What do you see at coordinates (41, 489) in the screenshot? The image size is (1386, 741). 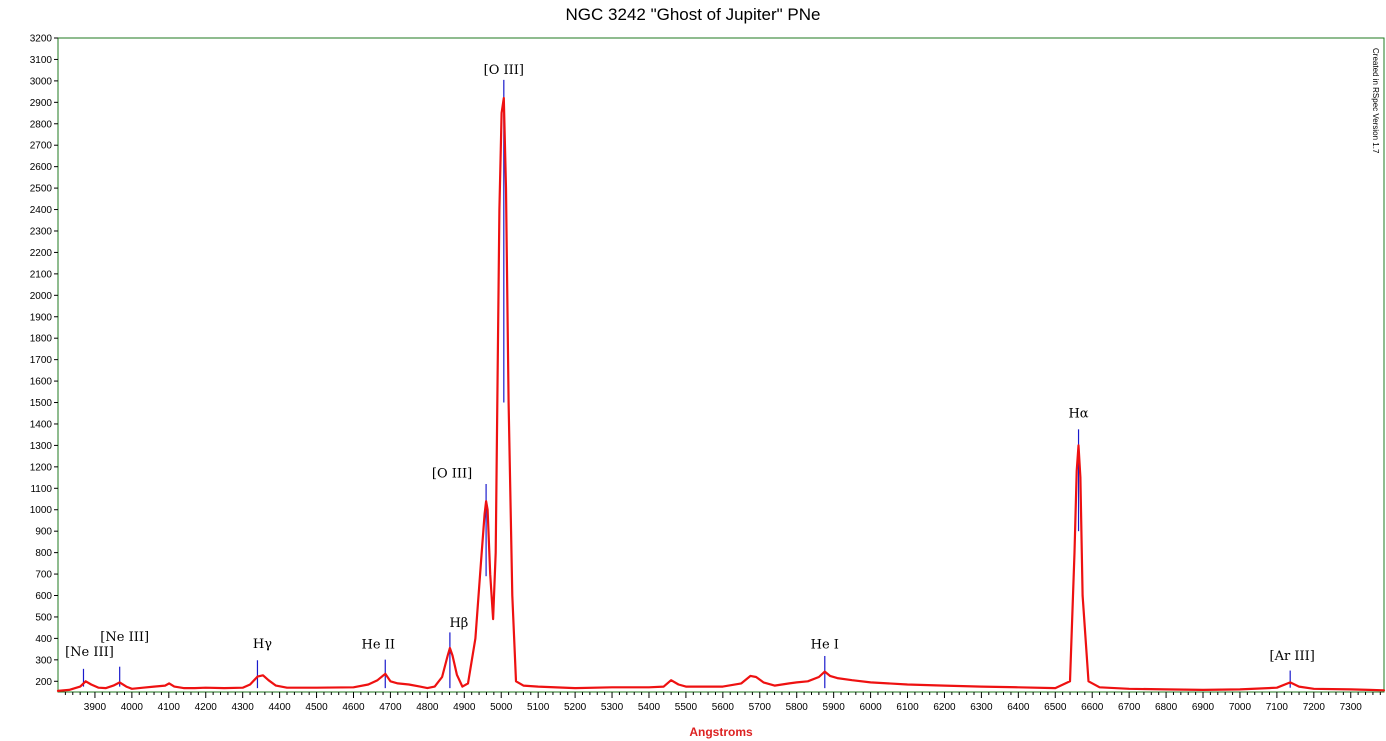 I see `y-tick-label: 1100` at bounding box center [41, 489].